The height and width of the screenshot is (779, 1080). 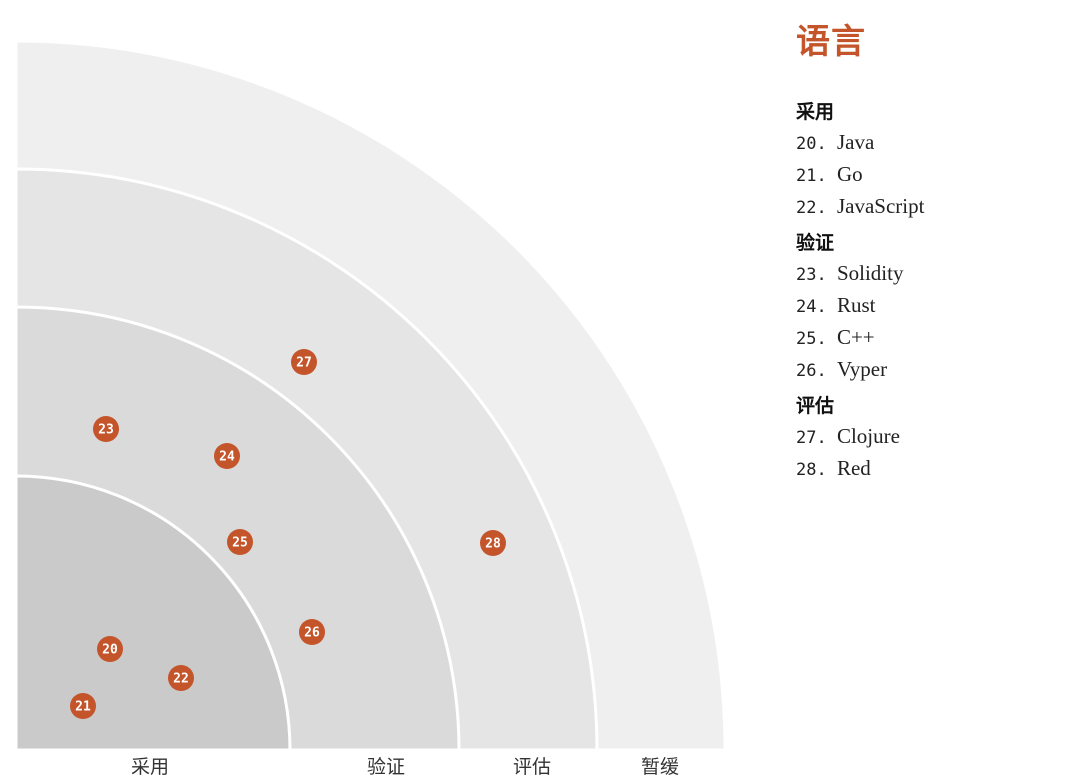 I want to click on blip-number: 25, so click(x=240, y=543).